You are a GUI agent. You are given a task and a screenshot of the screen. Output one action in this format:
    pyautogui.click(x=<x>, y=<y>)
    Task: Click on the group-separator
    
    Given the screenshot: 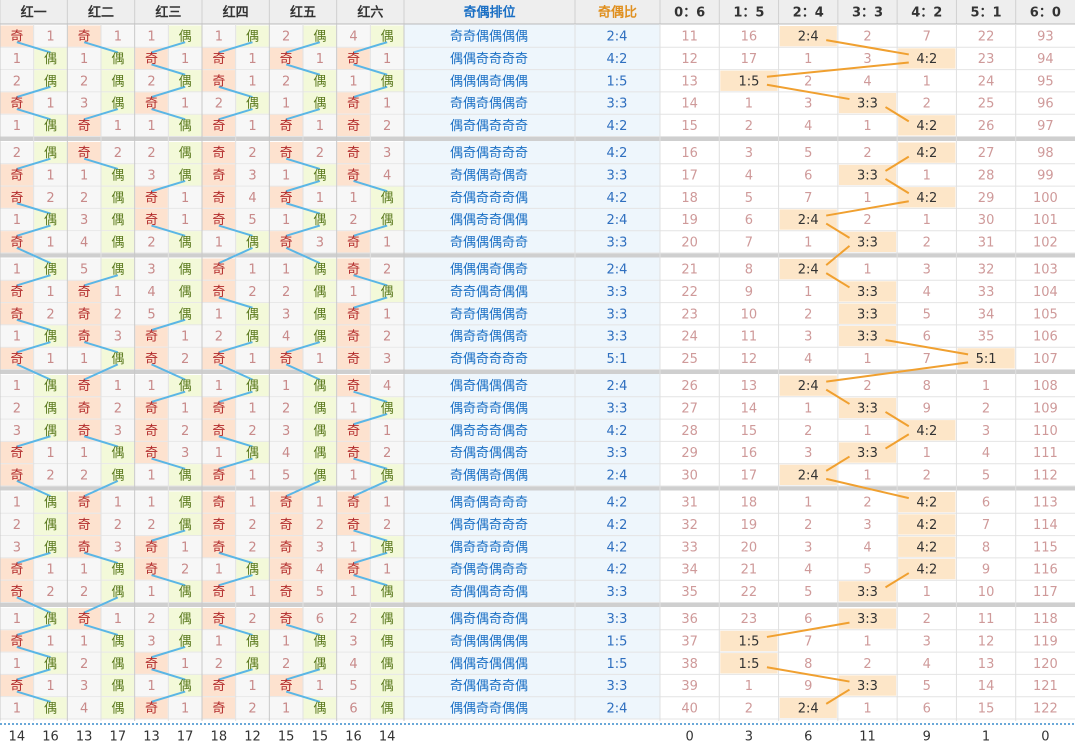 What is the action you would take?
    pyautogui.click(x=537, y=605)
    